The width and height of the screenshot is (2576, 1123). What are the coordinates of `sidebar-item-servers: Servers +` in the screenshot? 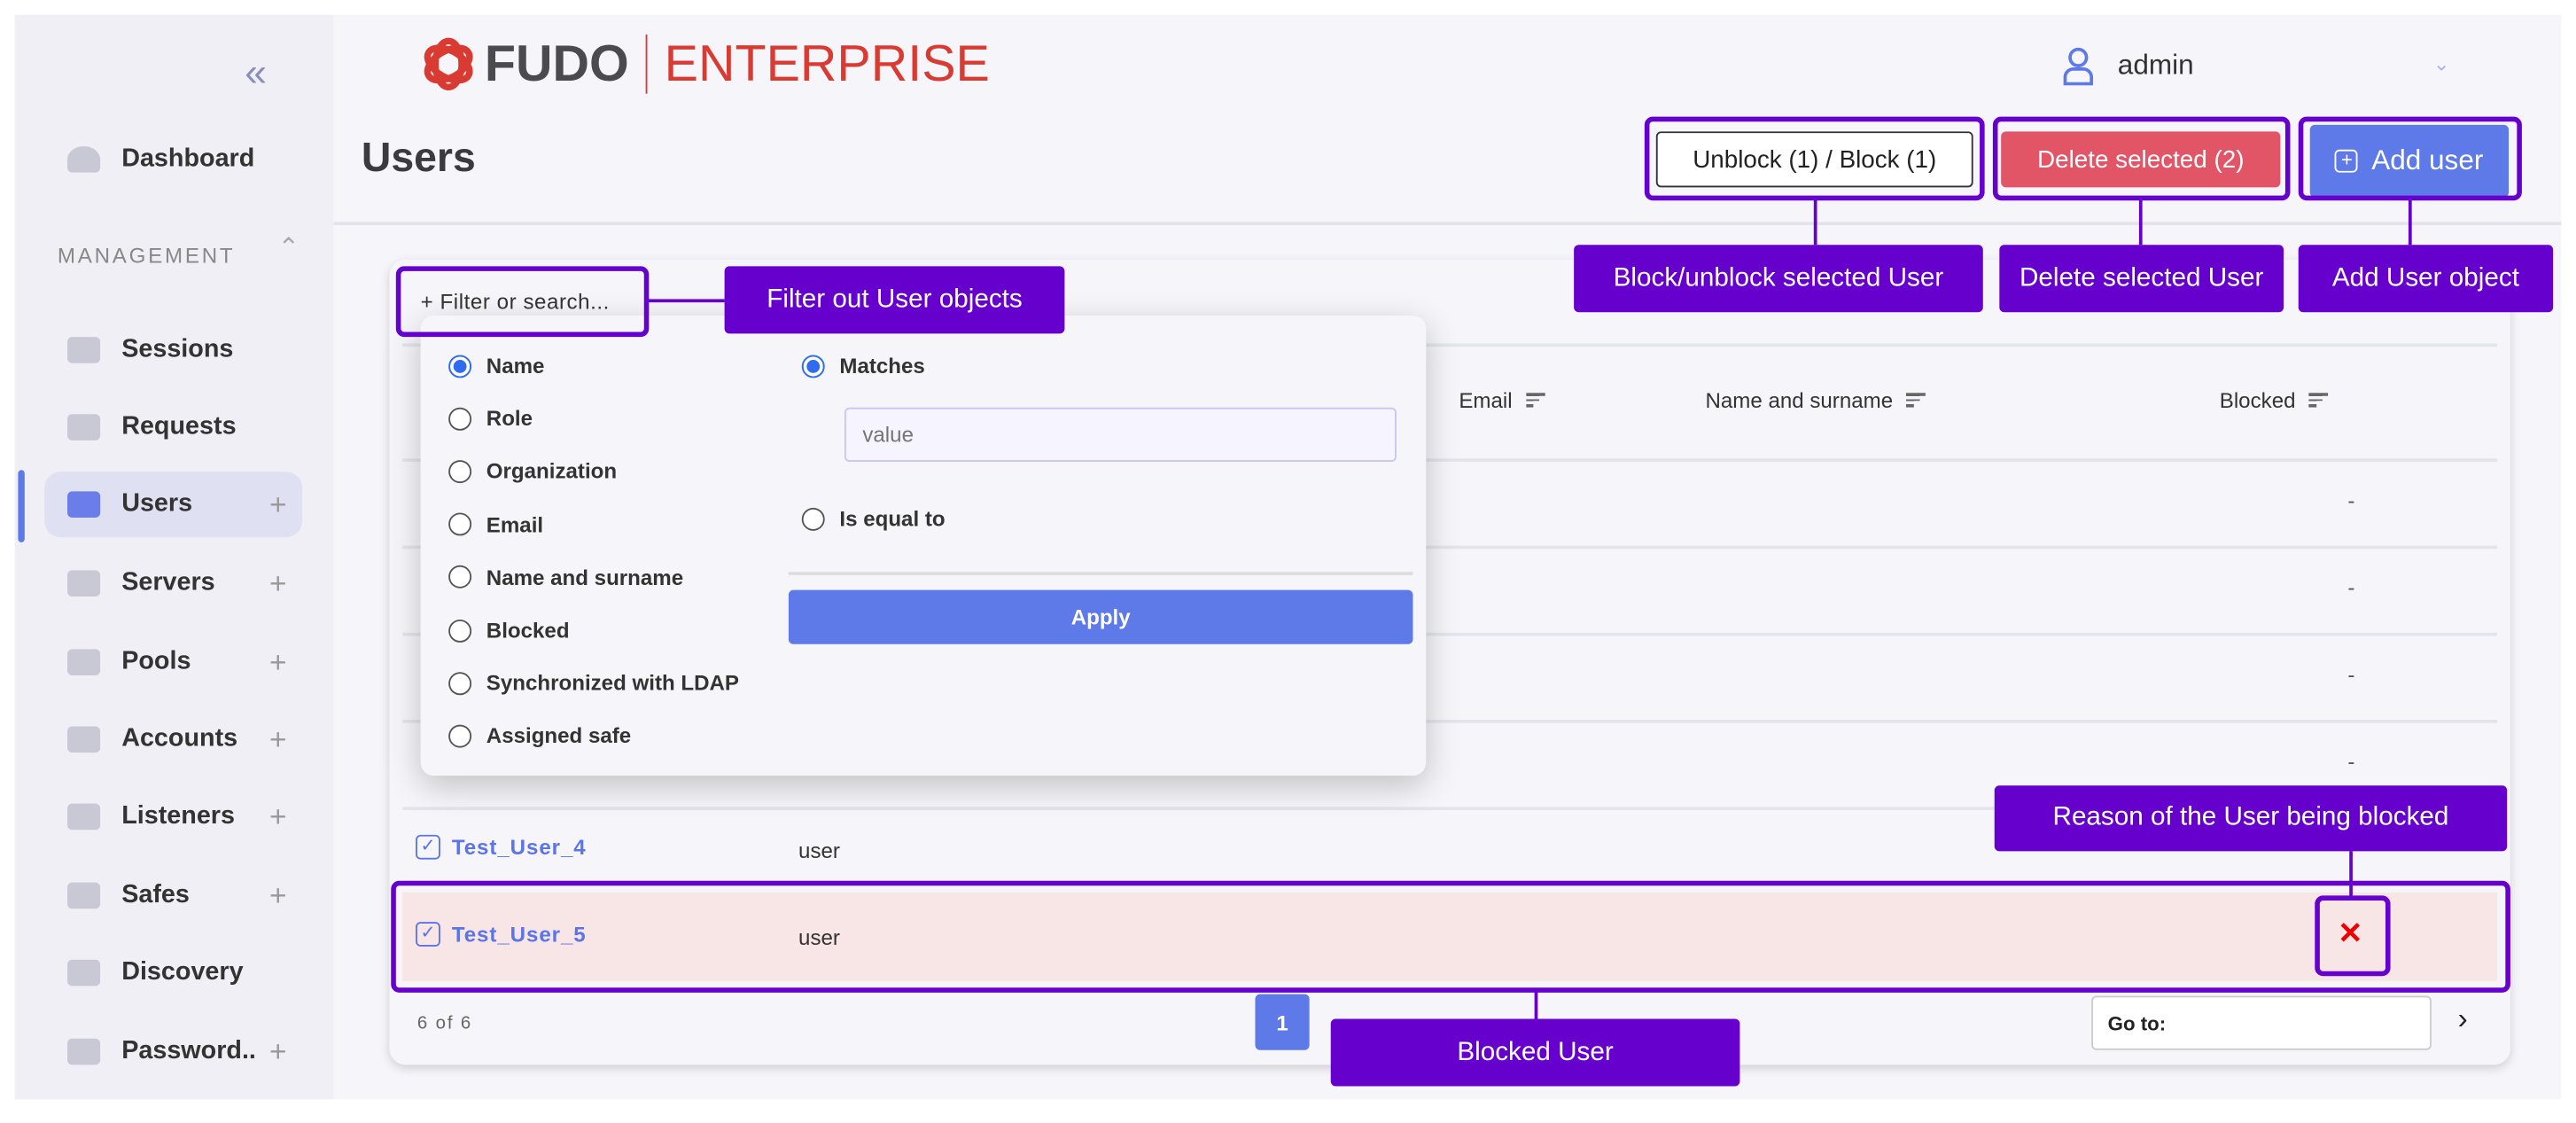 It's located at (173, 583).